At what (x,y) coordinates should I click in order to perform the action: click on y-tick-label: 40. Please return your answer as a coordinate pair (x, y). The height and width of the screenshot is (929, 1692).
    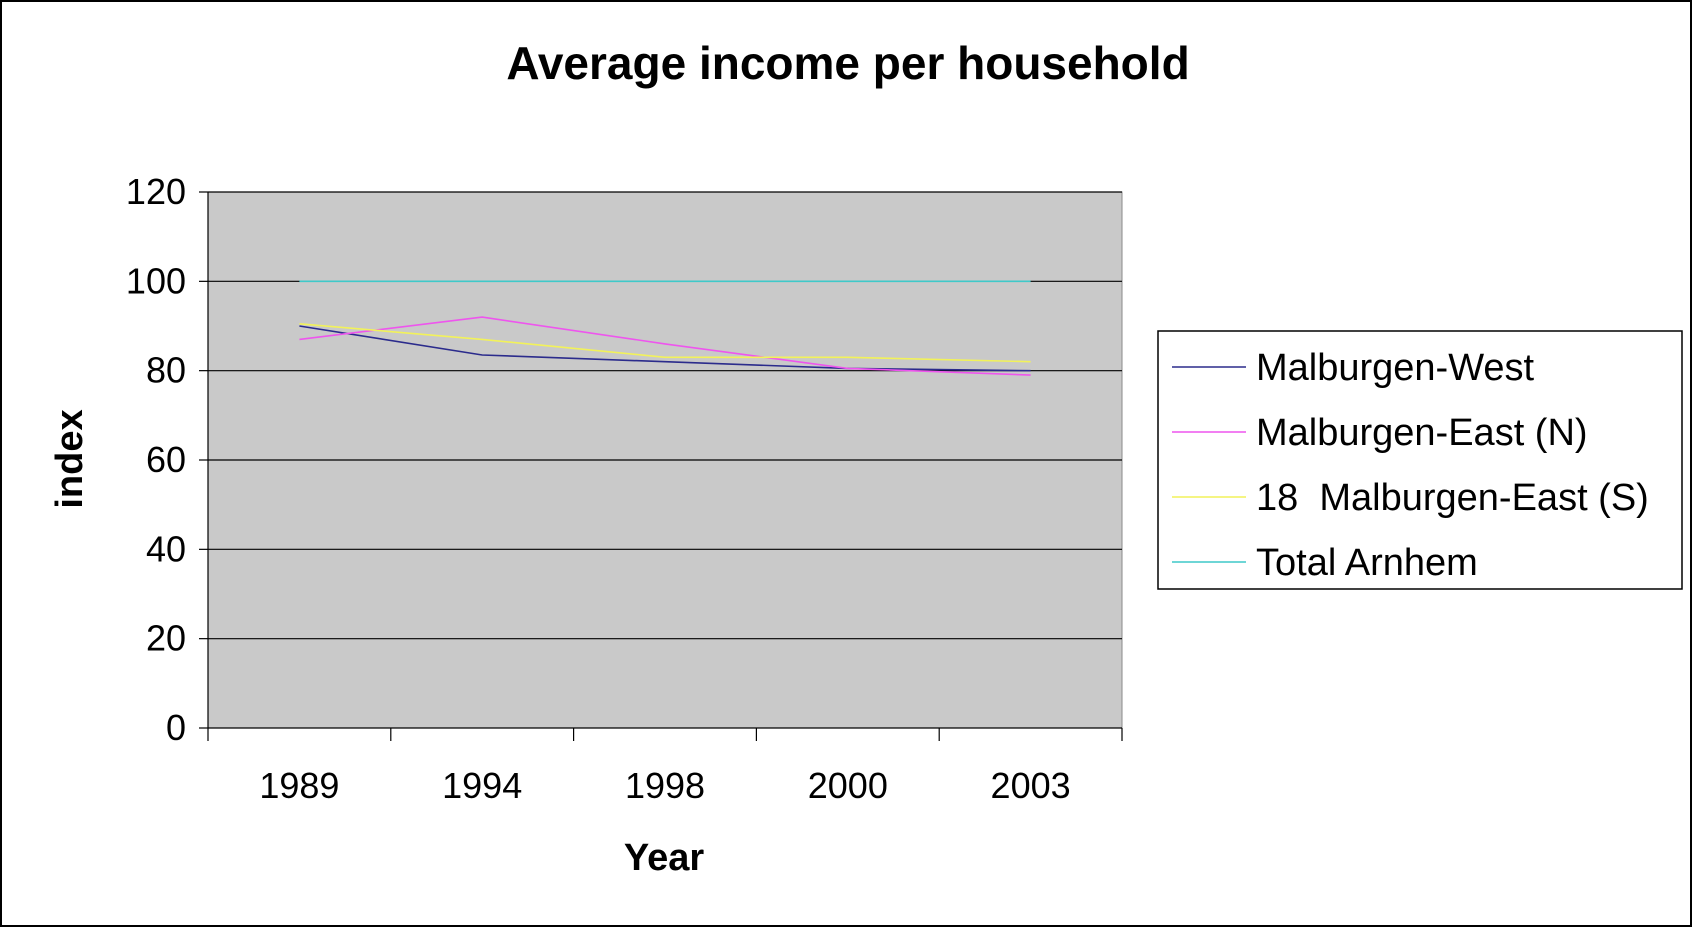
    Looking at the image, I should click on (166, 548).